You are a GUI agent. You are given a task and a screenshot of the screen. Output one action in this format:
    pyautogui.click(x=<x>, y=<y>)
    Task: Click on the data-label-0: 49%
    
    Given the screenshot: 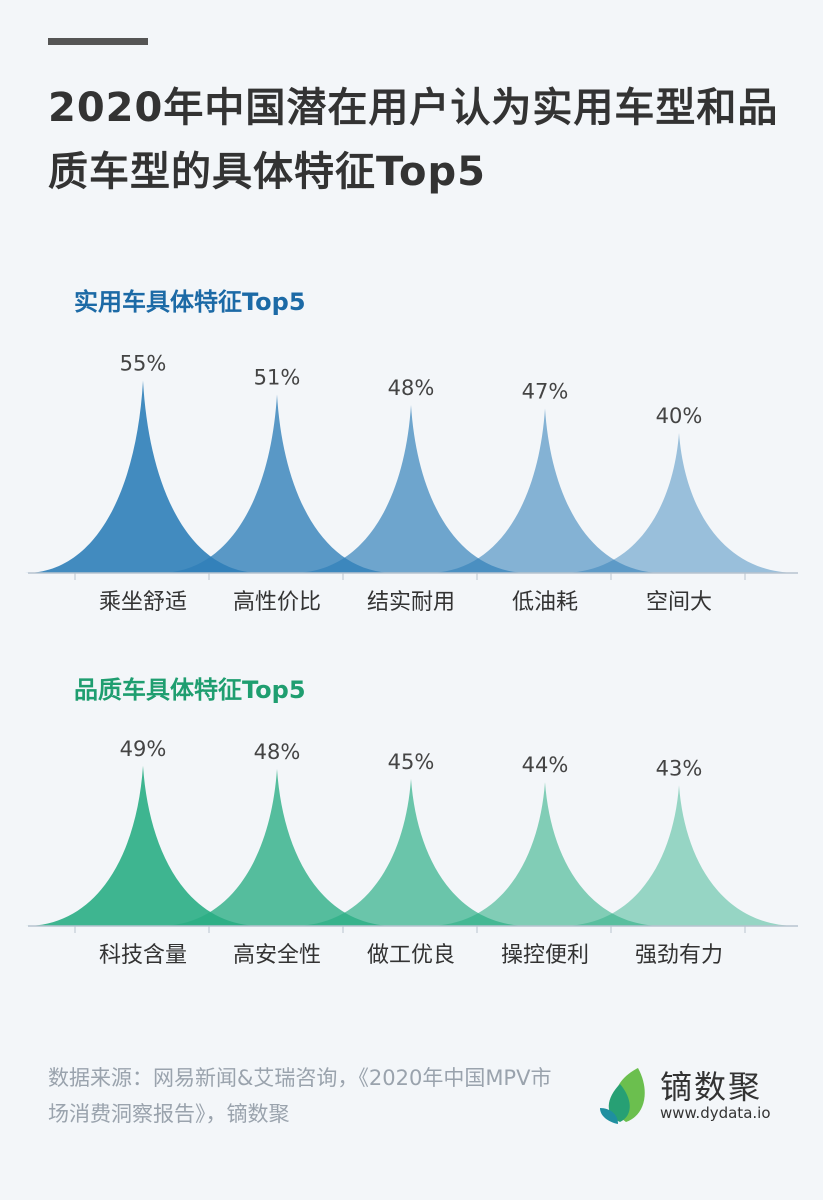 What is the action you would take?
    pyautogui.click(x=143, y=749)
    